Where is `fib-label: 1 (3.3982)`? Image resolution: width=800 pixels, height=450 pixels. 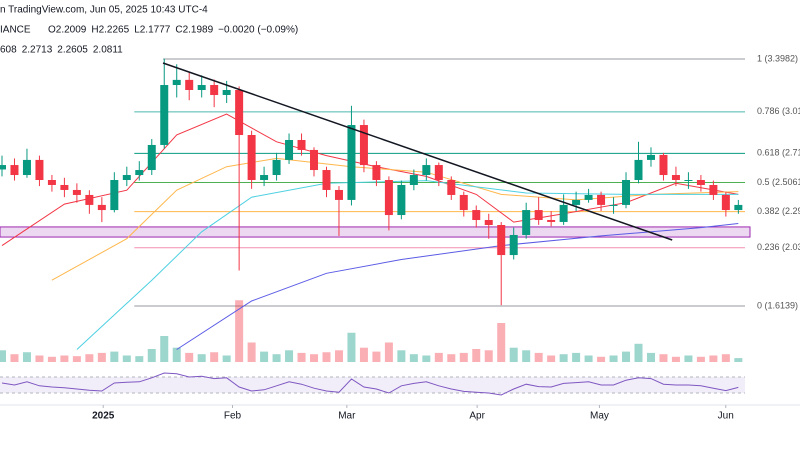
fib-label: 1 (3.3982) is located at coordinates (777, 58).